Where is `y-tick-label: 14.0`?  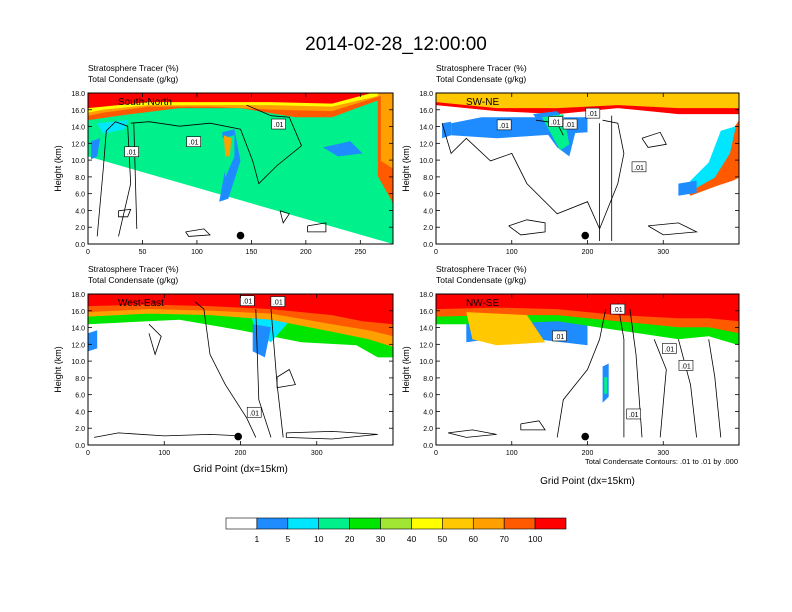
y-tick-label: 14.0 is located at coordinates (426, 128).